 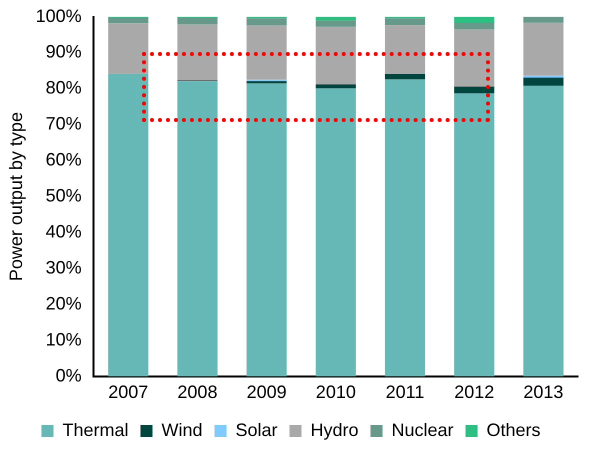 I want to click on legend-label: Nuclear, so click(x=423, y=430).